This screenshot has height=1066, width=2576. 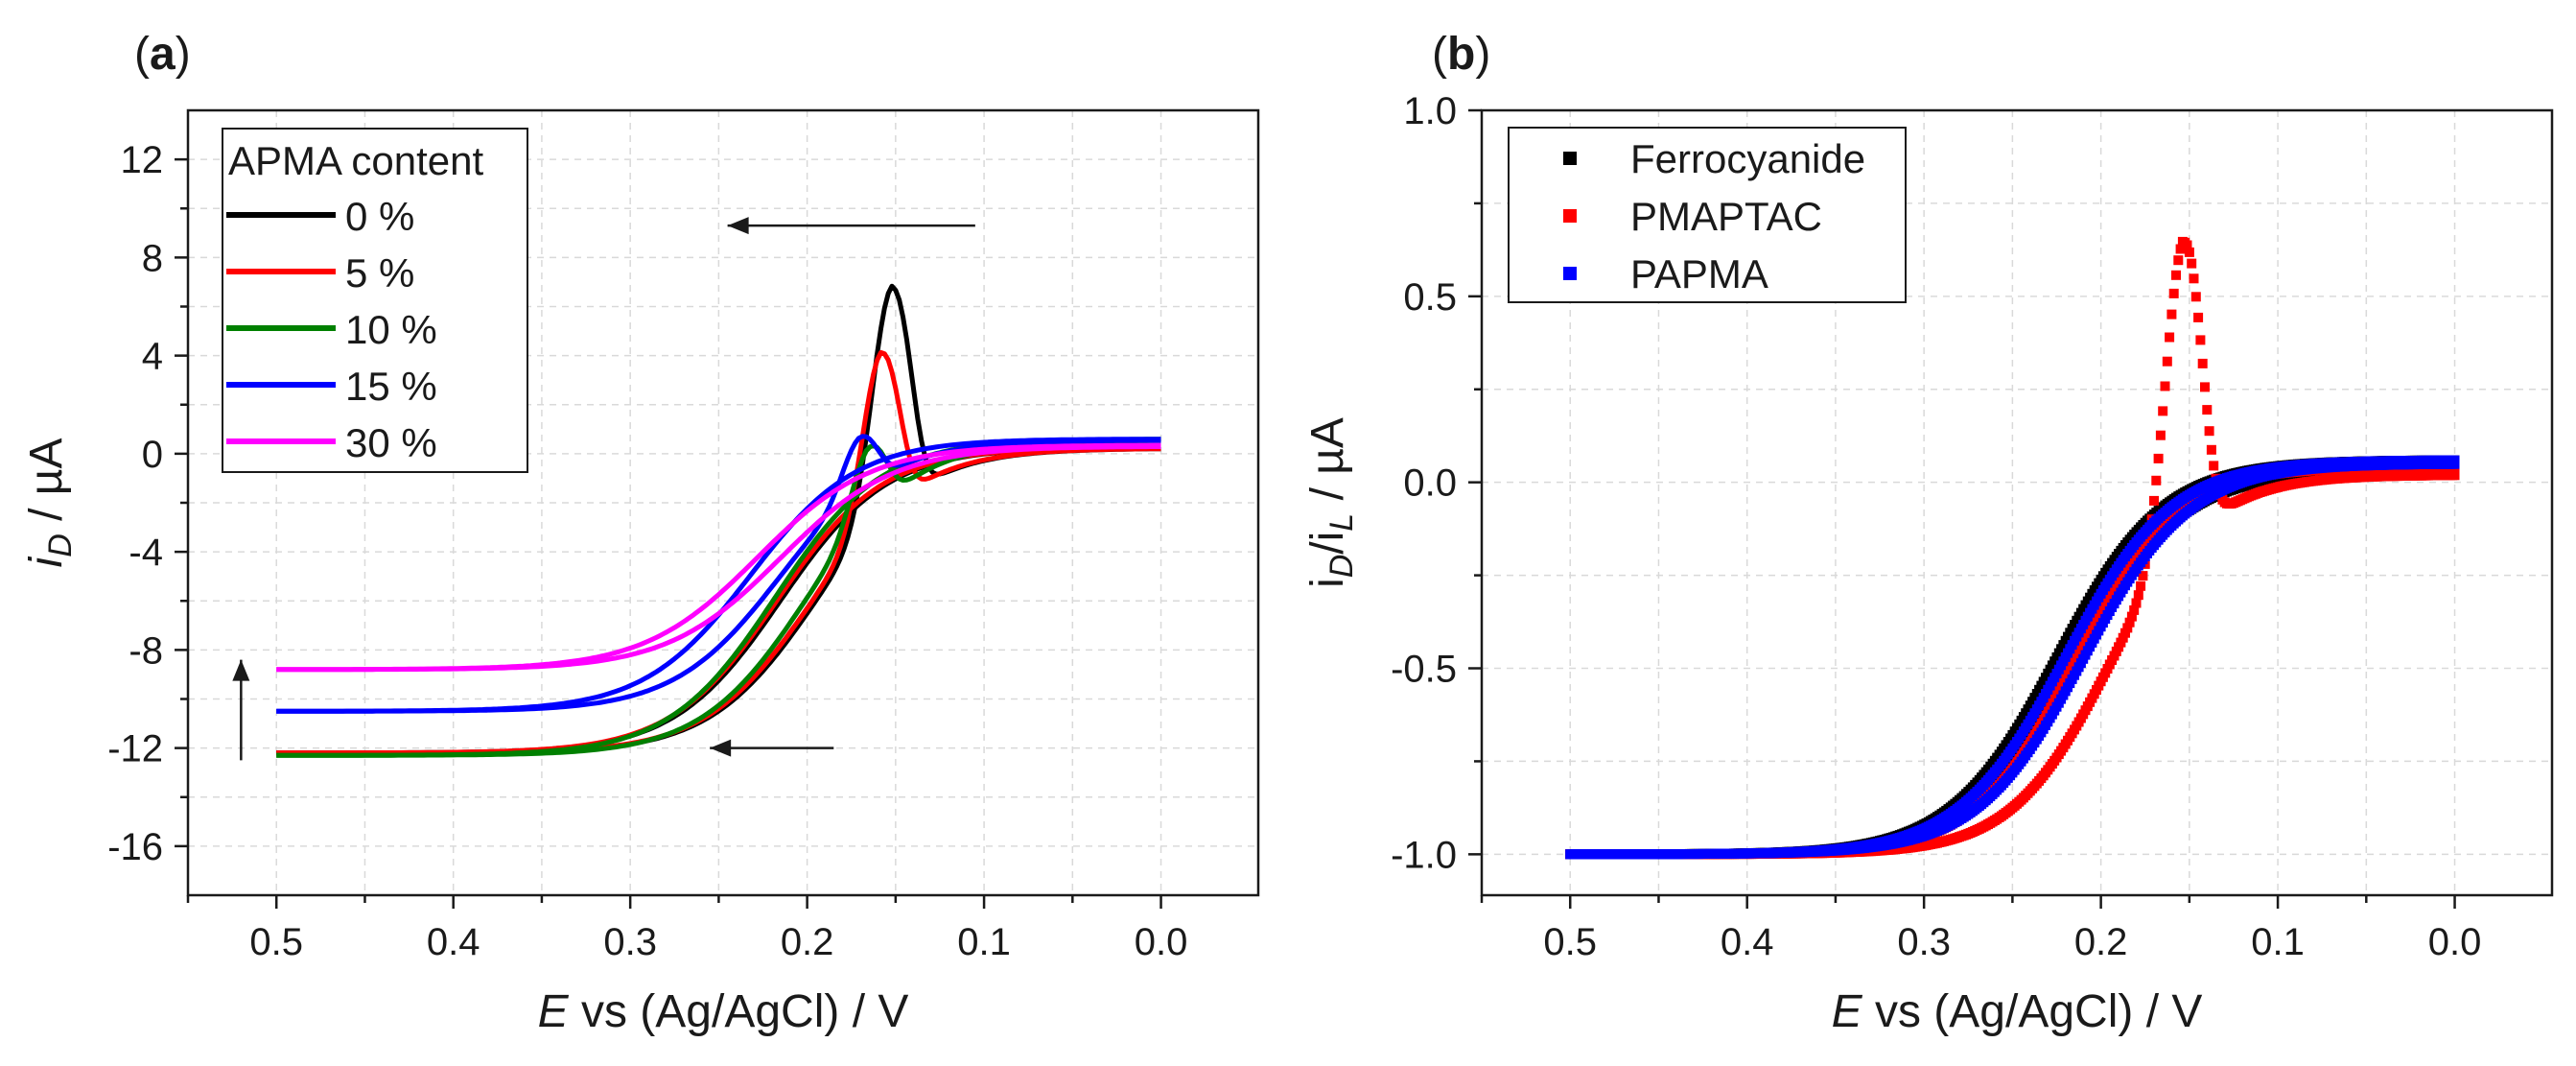 What do you see at coordinates (1570, 942) in the screenshot?
I see `panel-b-x-tick-label: 0.5` at bounding box center [1570, 942].